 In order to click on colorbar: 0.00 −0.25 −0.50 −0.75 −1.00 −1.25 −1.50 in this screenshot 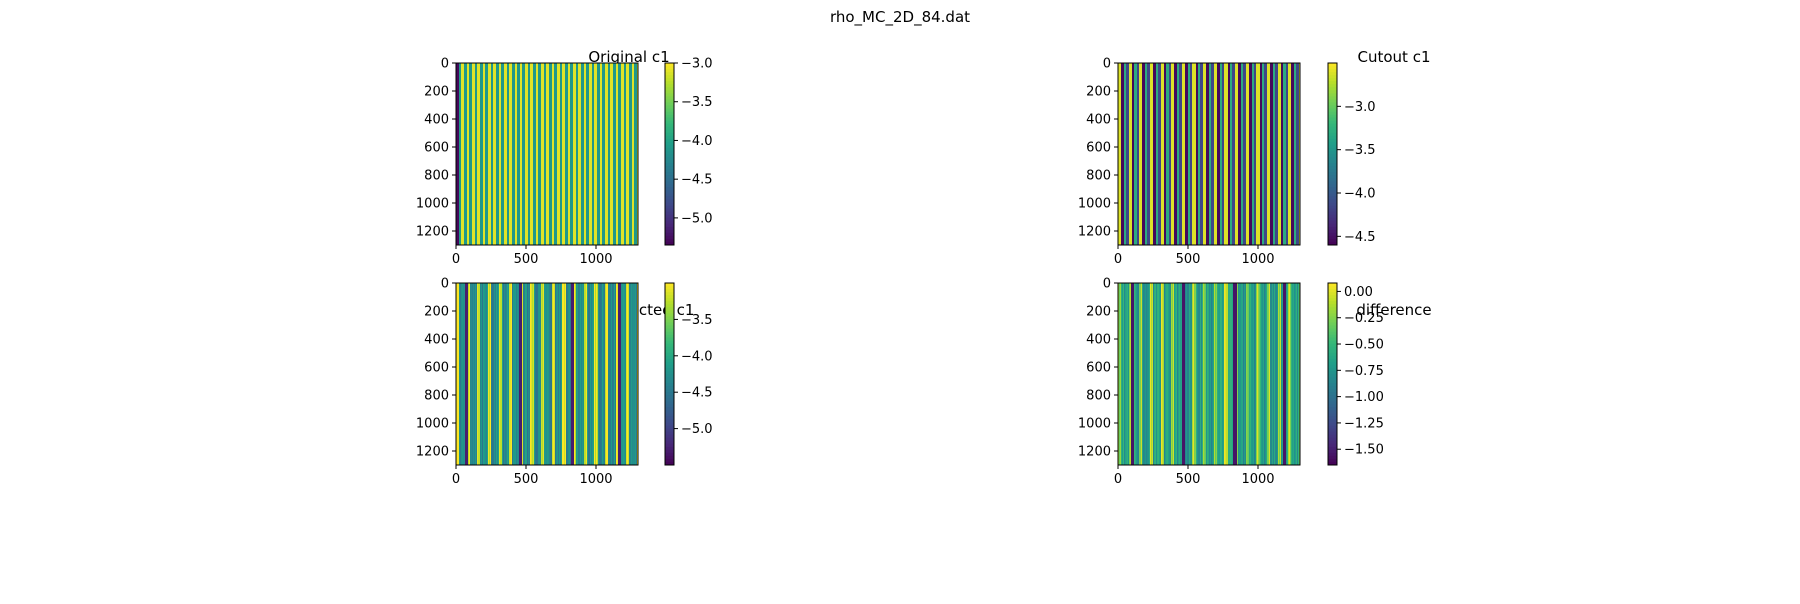, I will do `click(1355, 374)`.